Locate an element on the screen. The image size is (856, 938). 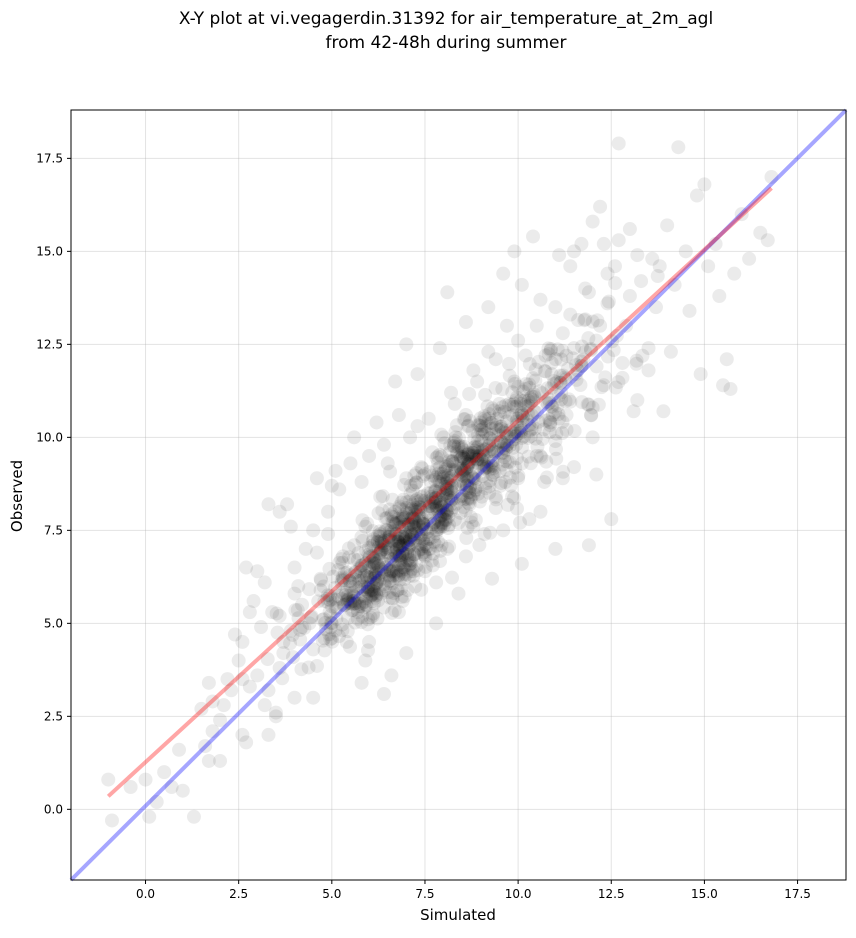
y-tick-label: 0.0 is located at coordinates (53, 809).